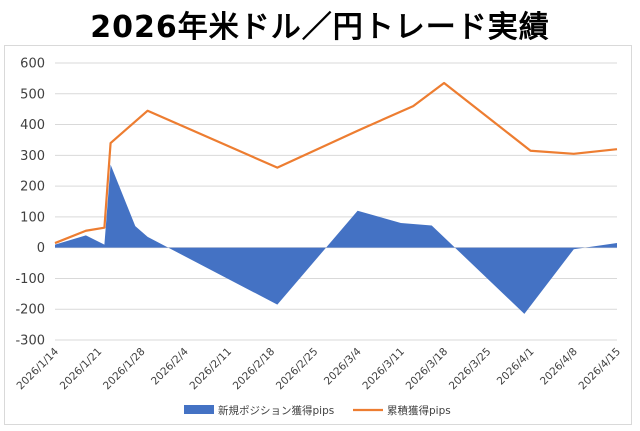 The image size is (640, 431). What do you see at coordinates (124, 369) in the screenshot?
I see `x-tick-label: 2026/1/28` at bounding box center [124, 369].